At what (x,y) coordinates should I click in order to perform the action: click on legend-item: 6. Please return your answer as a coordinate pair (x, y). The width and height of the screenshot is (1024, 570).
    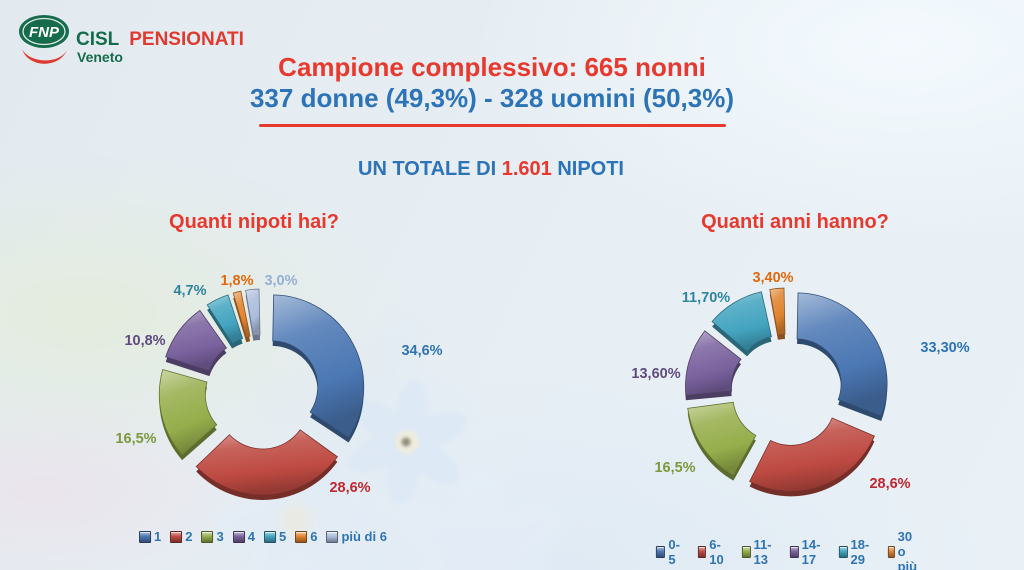
    Looking at the image, I should click on (306, 536).